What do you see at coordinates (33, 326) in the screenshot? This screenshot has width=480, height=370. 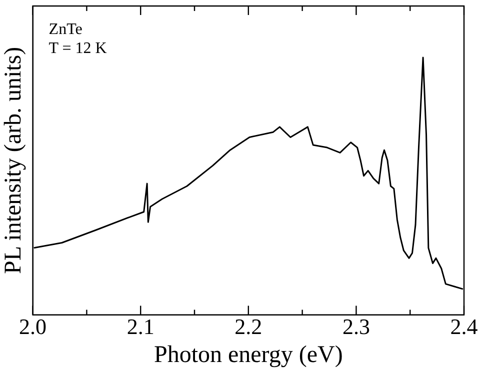 I see `x-tick-label: 2.0` at bounding box center [33, 326].